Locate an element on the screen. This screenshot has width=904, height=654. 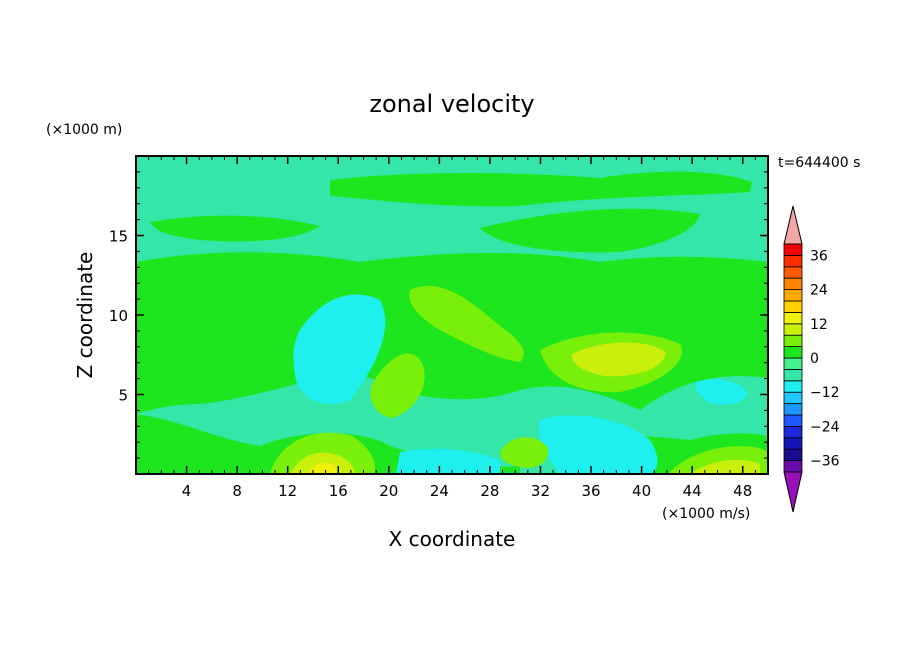
y-unit-label: (×1000 m) is located at coordinates (84, 130).